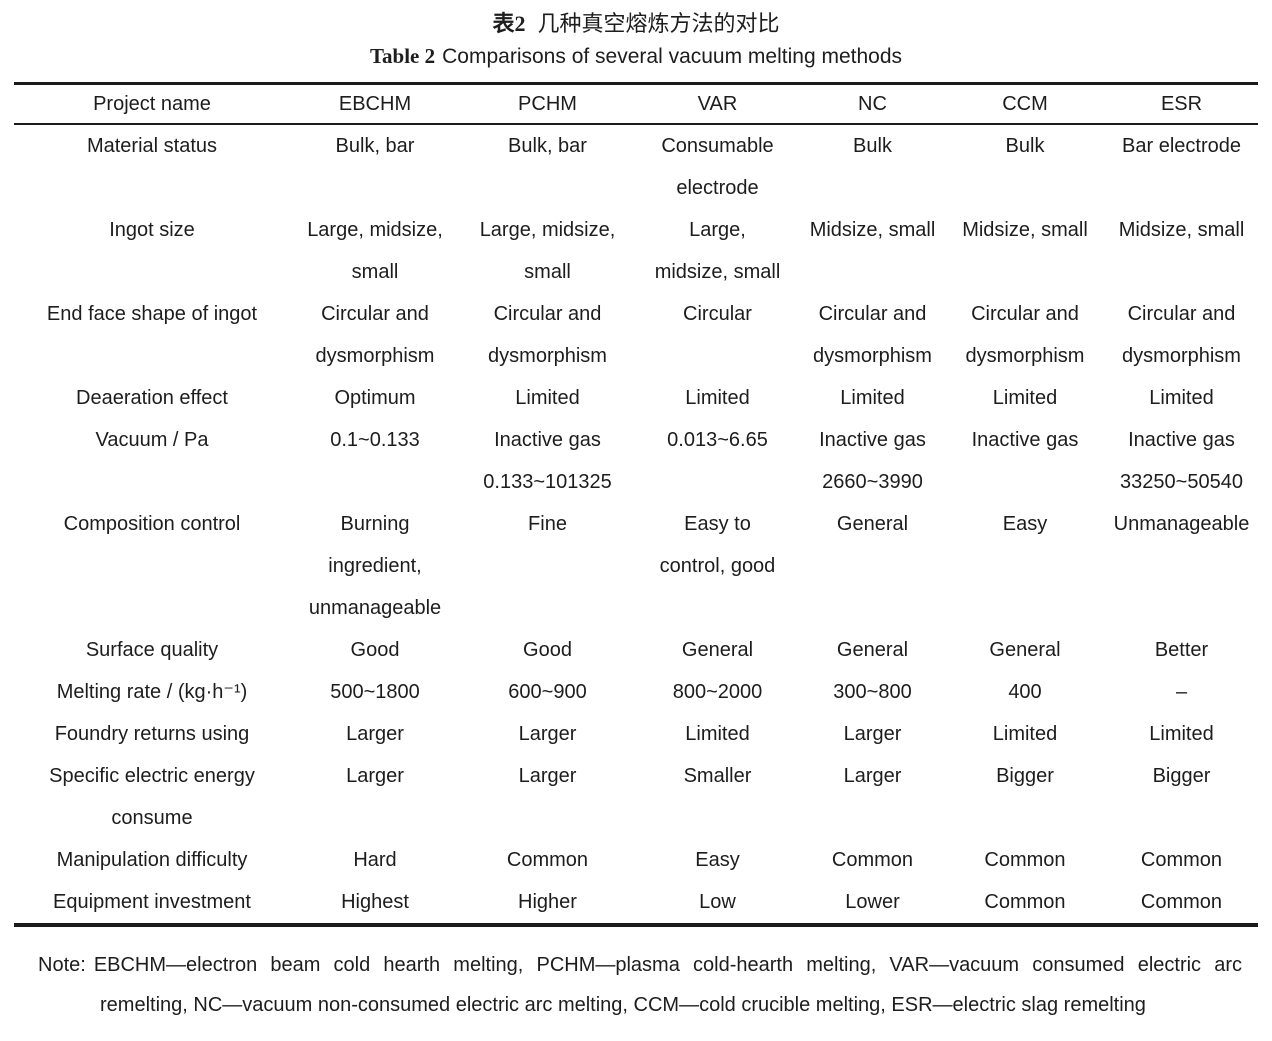  What do you see at coordinates (152, 440) in the screenshot?
I see `row-label: Vacuum / Pa` at bounding box center [152, 440].